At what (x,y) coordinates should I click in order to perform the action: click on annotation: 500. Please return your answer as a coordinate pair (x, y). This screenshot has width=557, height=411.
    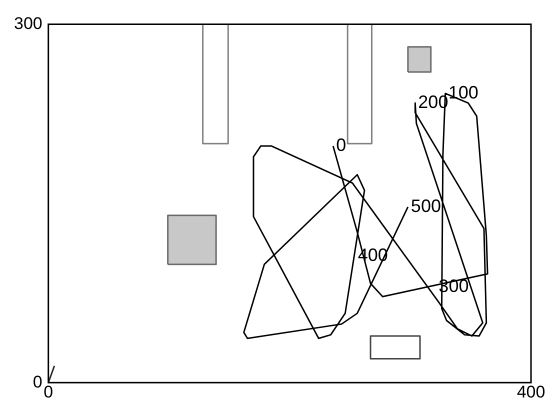
    Looking at the image, I should click on (425, 206).